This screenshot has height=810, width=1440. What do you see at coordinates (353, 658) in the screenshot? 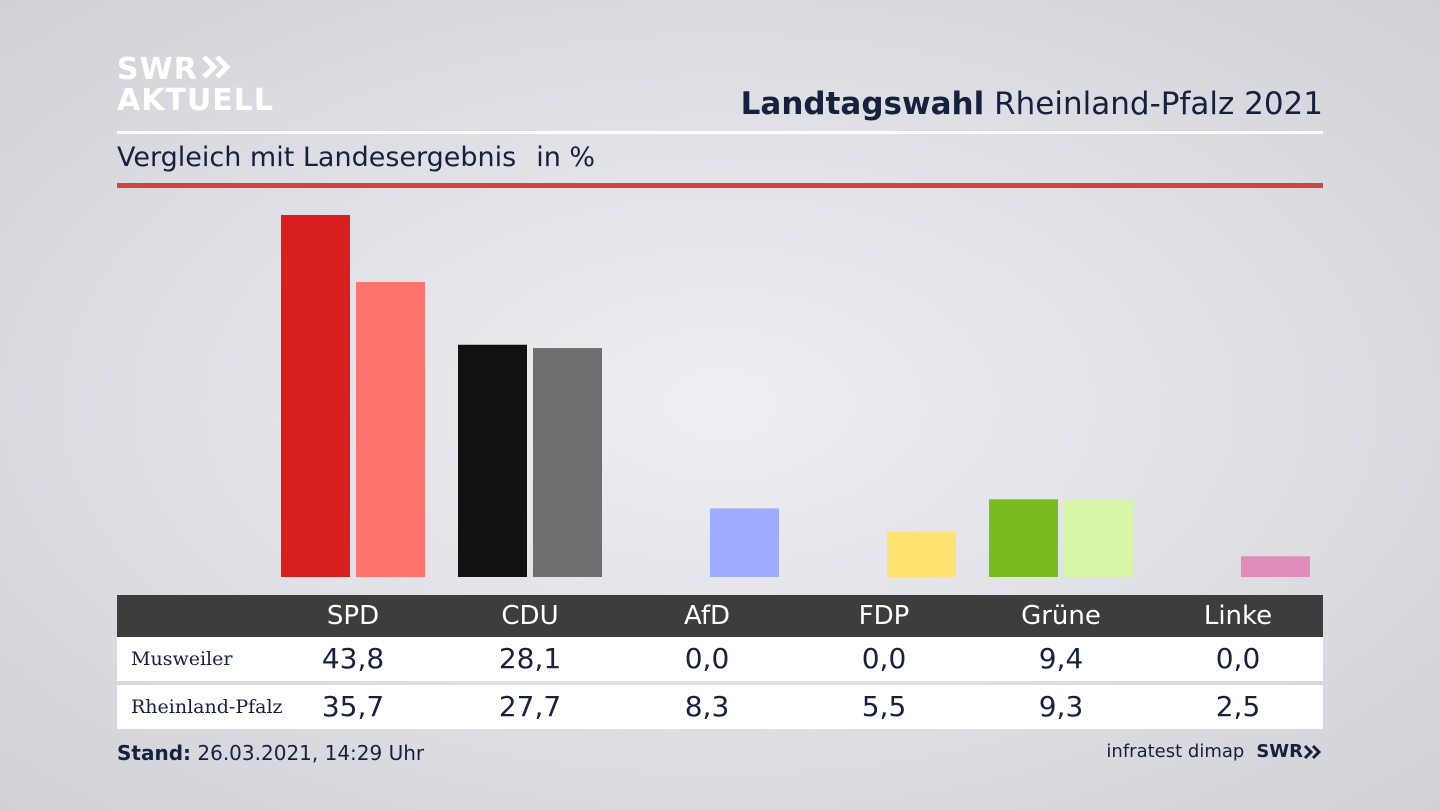
I see `data-label: 43,8` at bounding box center [353, 658].